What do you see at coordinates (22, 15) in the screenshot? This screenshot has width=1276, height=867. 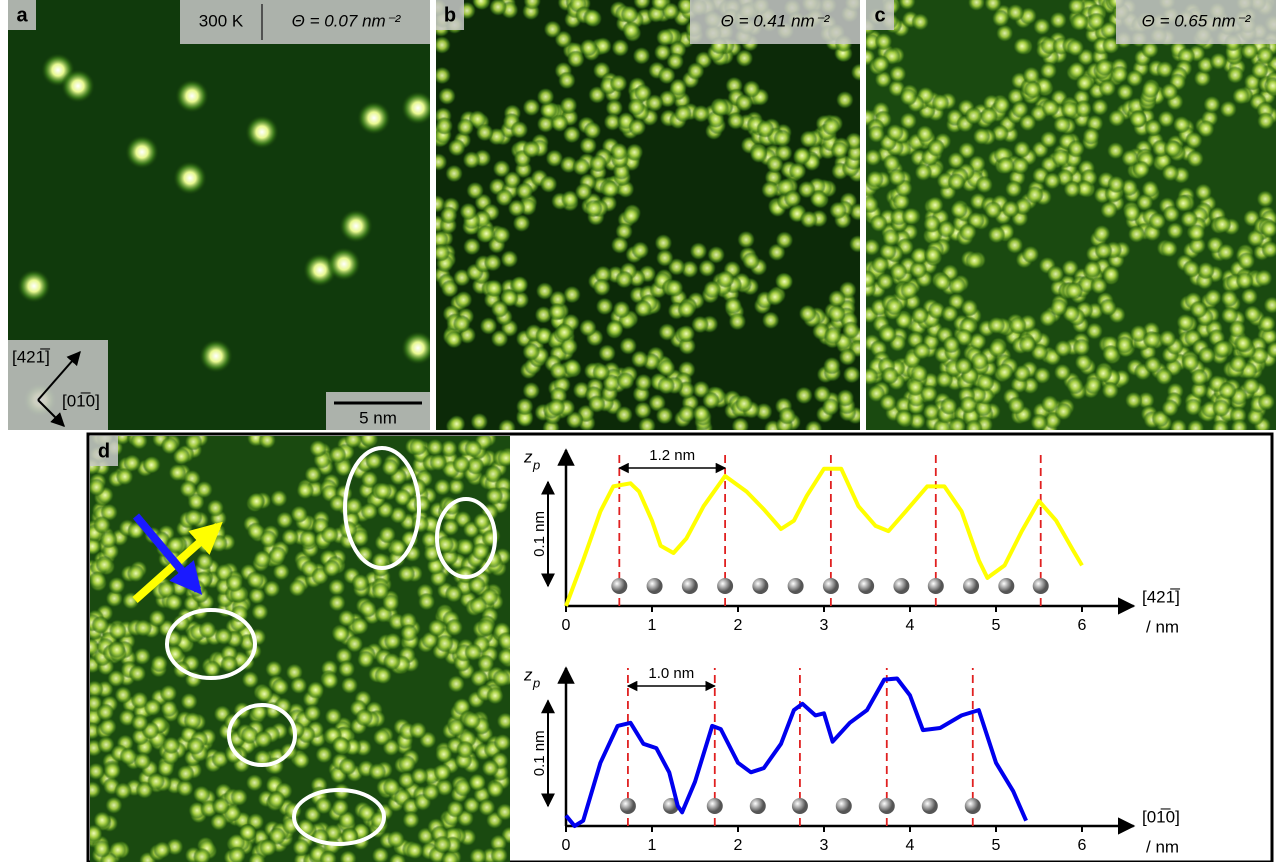 I see `panel-label: a` at bounding box center [22, 15].